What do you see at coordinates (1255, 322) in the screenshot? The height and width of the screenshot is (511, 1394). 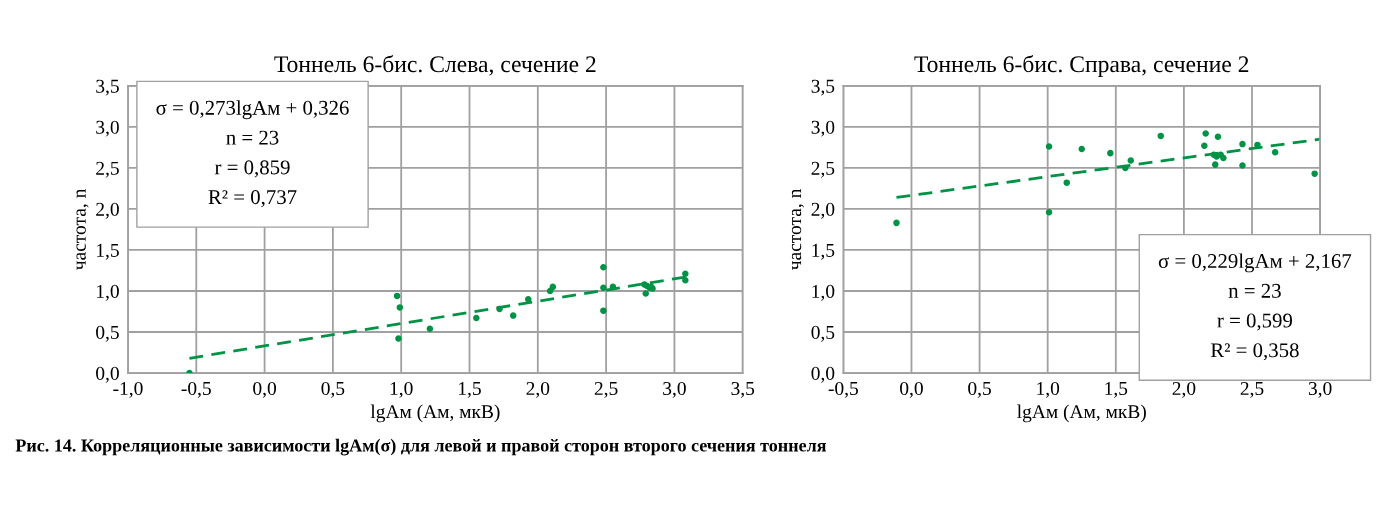 I see `annotation: r = 0,599` at bounding box center [1255, 322].